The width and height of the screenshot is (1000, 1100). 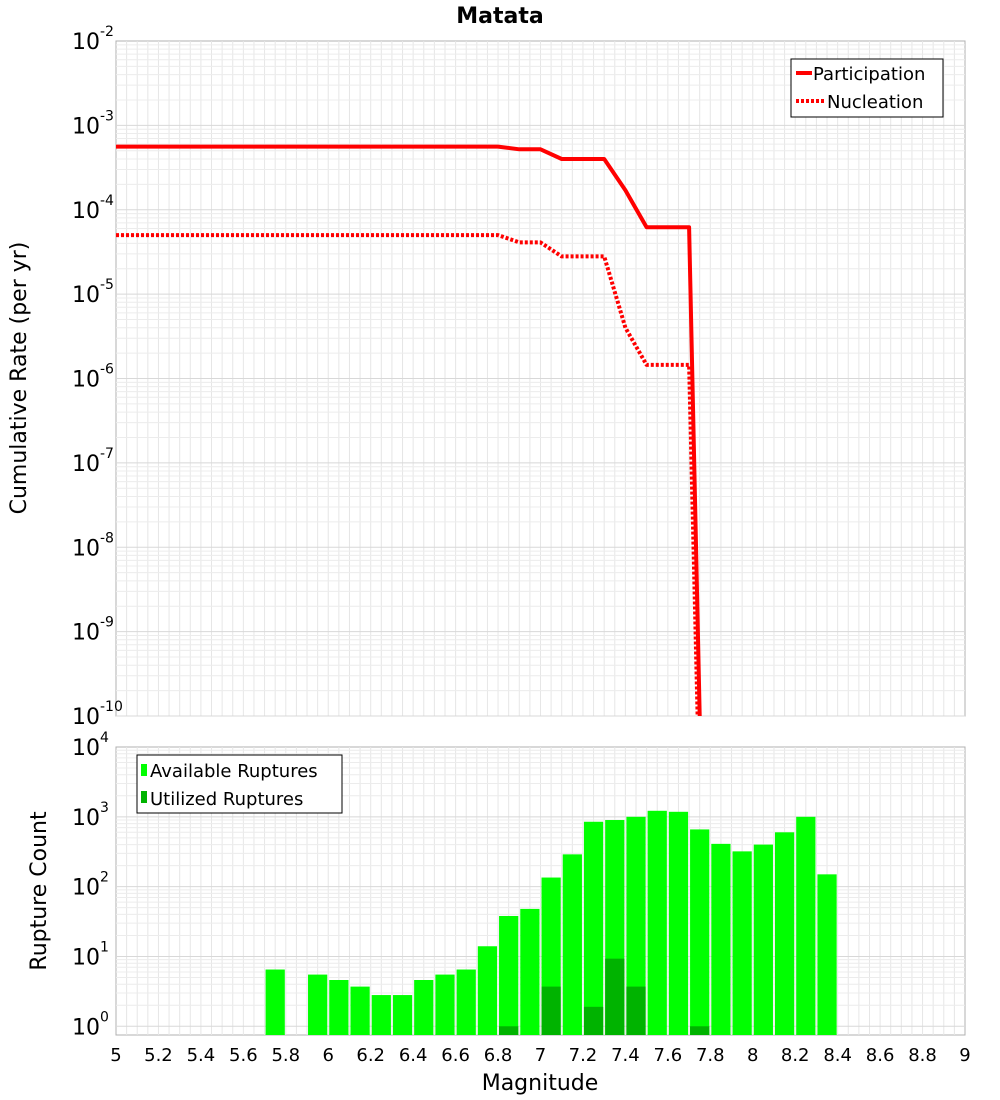 What do you see at coordinates (93, 461) in the screenshot?
I see `rate-y-tick-label: 10⁻⁷` at bounding box center [93, 461].